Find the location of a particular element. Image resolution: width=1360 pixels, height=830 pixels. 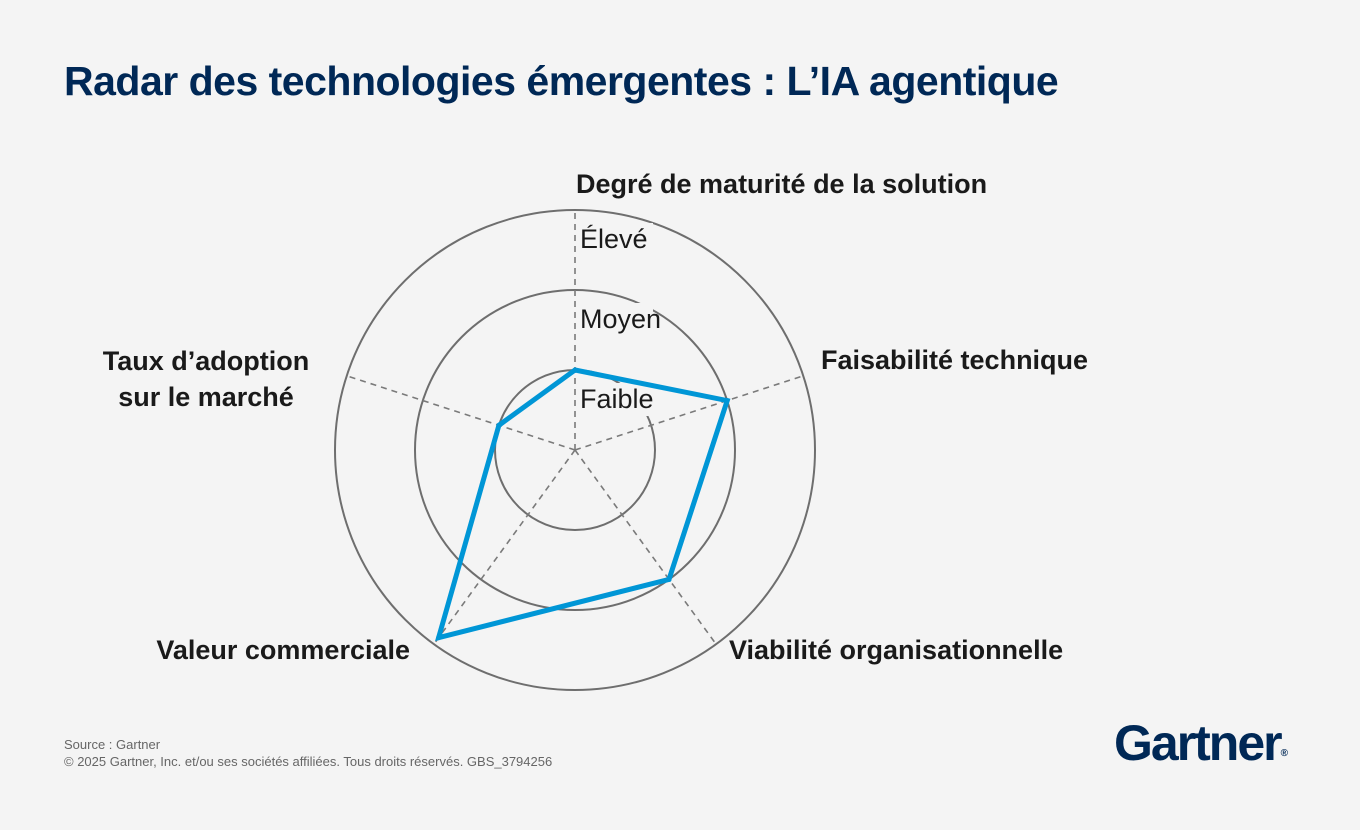

axis-label-line: Faisabilité technique is located at coordinates (954, 360).